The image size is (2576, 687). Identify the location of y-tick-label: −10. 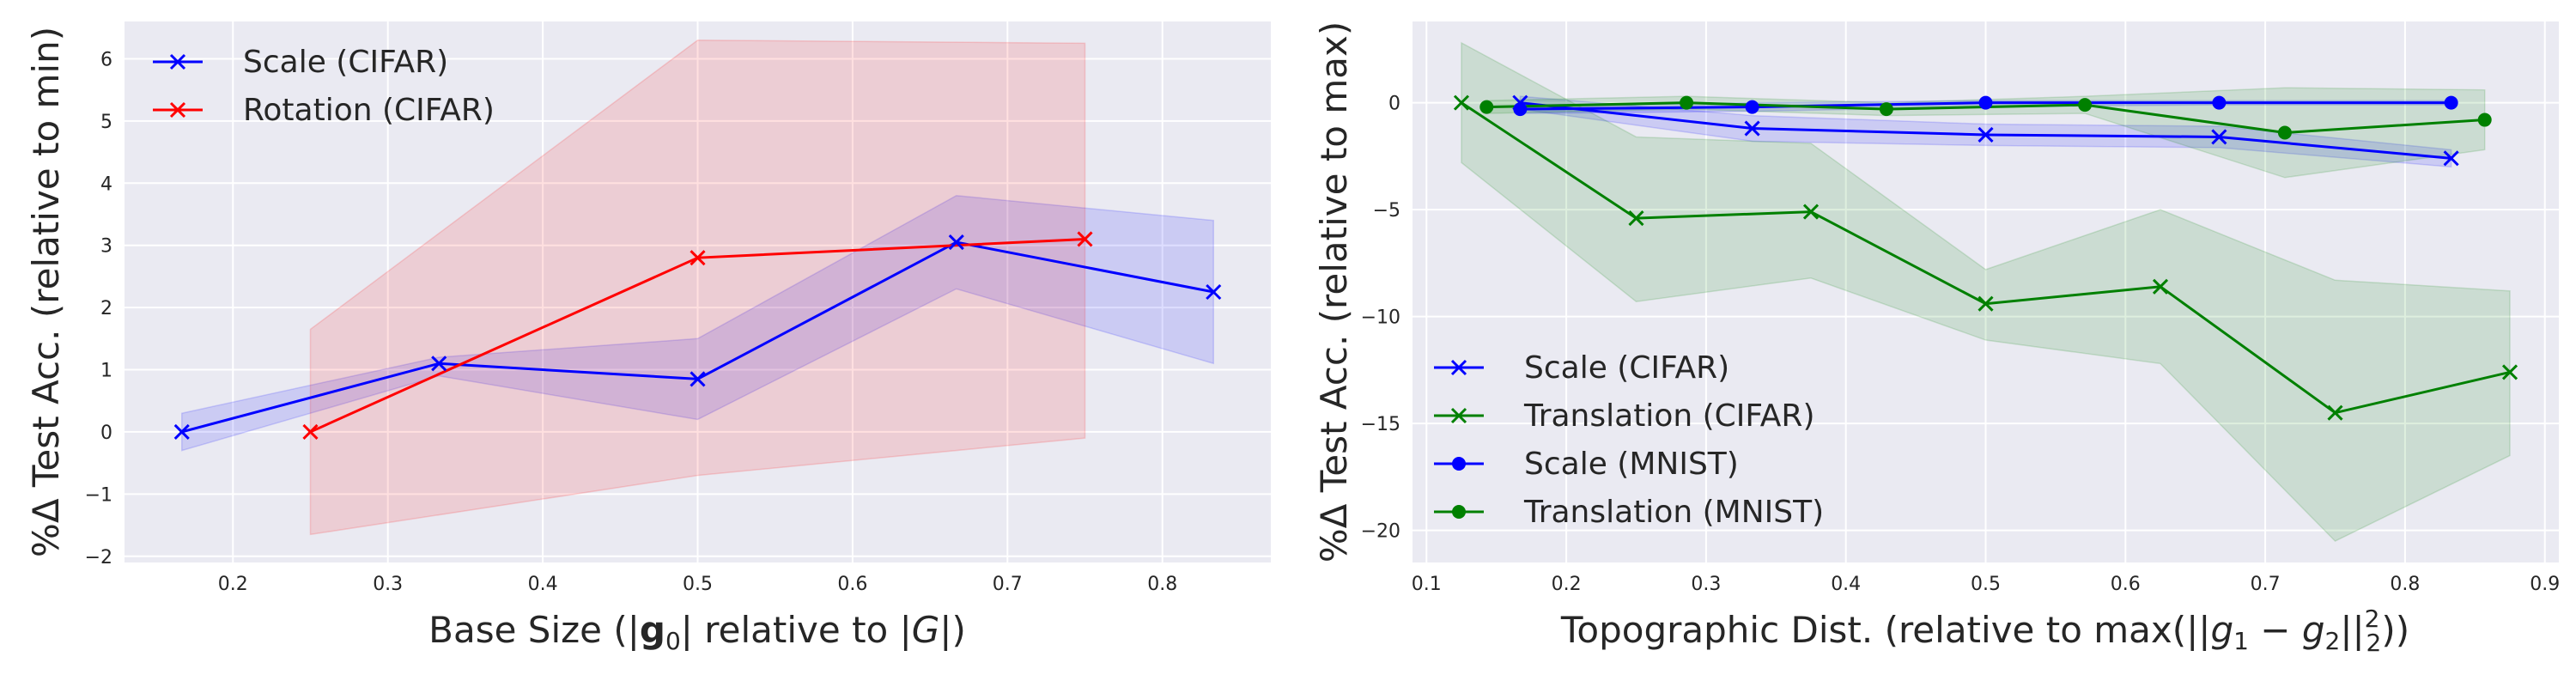
(1380, 318).